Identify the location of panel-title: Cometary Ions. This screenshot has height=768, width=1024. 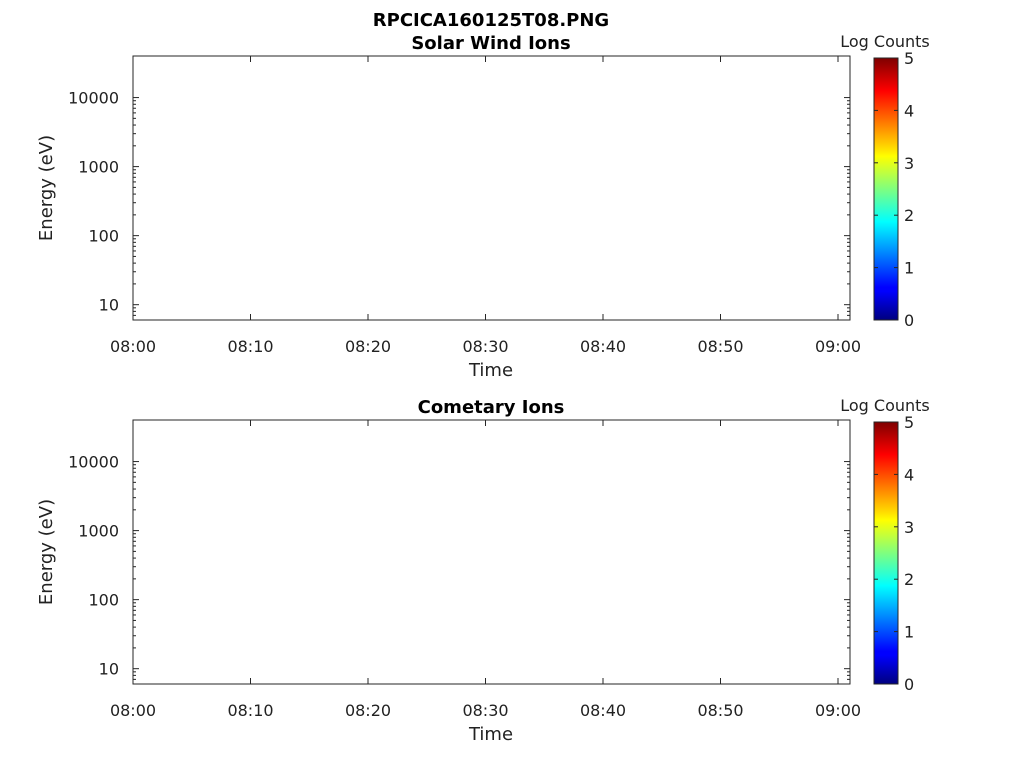
(491, 407).